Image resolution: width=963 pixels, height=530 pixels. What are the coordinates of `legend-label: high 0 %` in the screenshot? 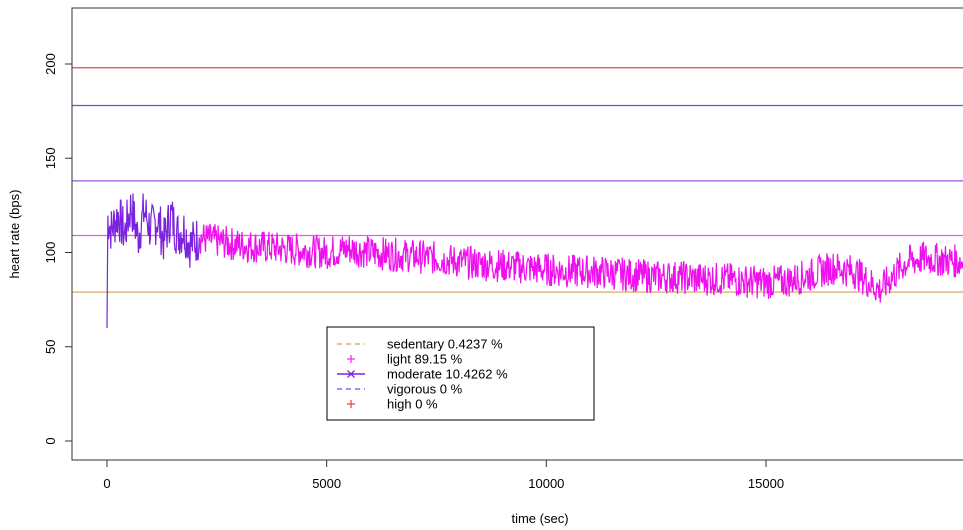 It's located at (412, 404).